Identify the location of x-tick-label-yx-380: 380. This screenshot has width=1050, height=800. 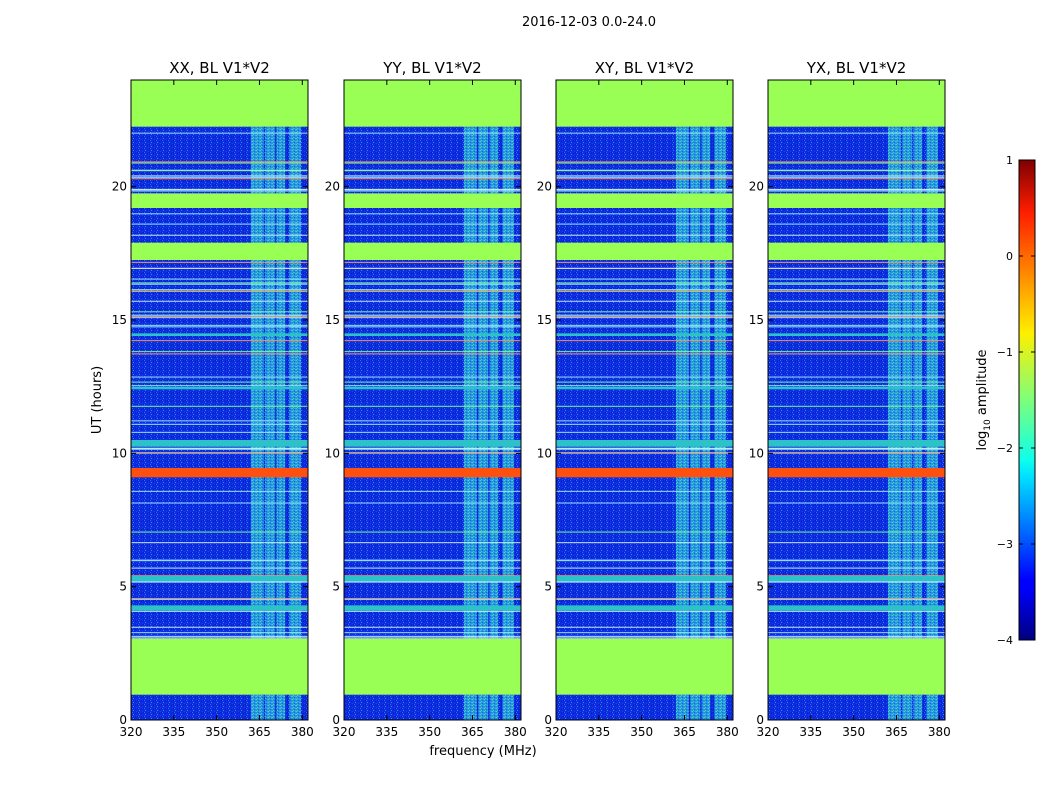
(939, 732).